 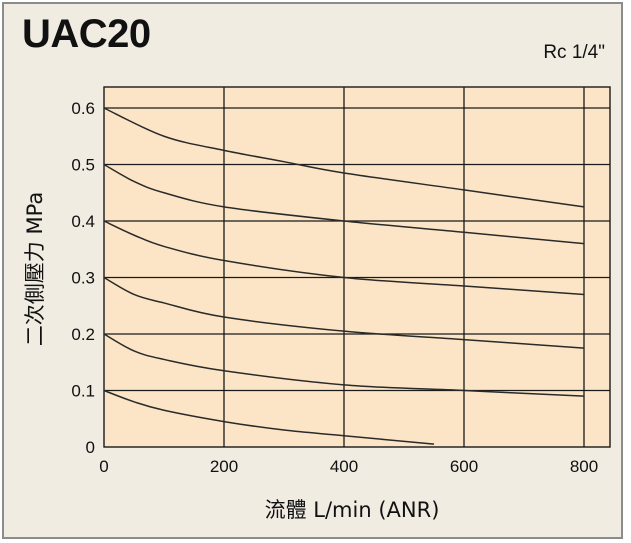 I want to click on chart-title: UAC20, so click(x=86, y=34).